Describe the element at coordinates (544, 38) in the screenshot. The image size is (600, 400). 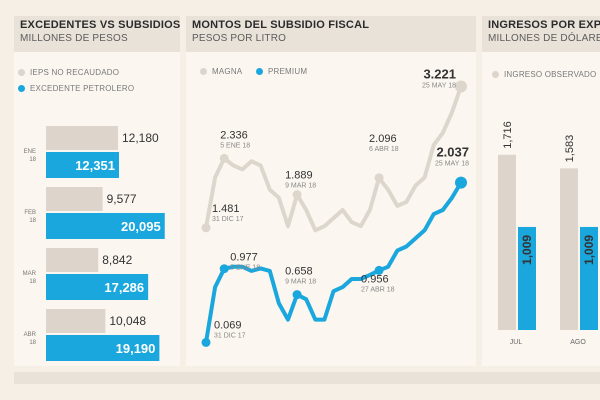
I see `panel-subtitle: MILLONES DE DÓLARE` at that location.